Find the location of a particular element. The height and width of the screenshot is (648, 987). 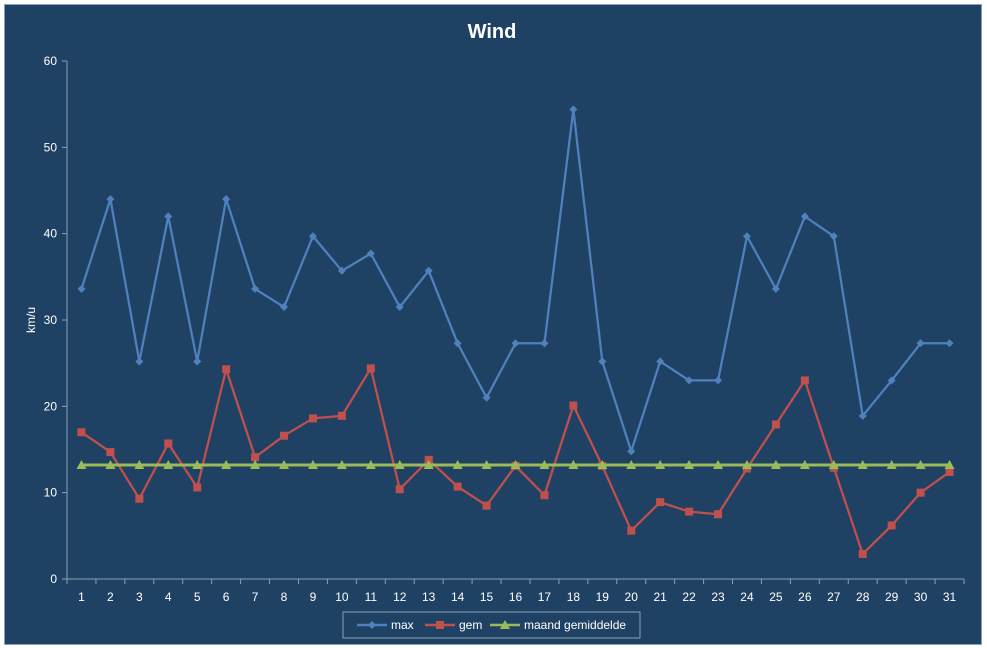

x-tick-label: 28 is located at coordinates (863, 597).